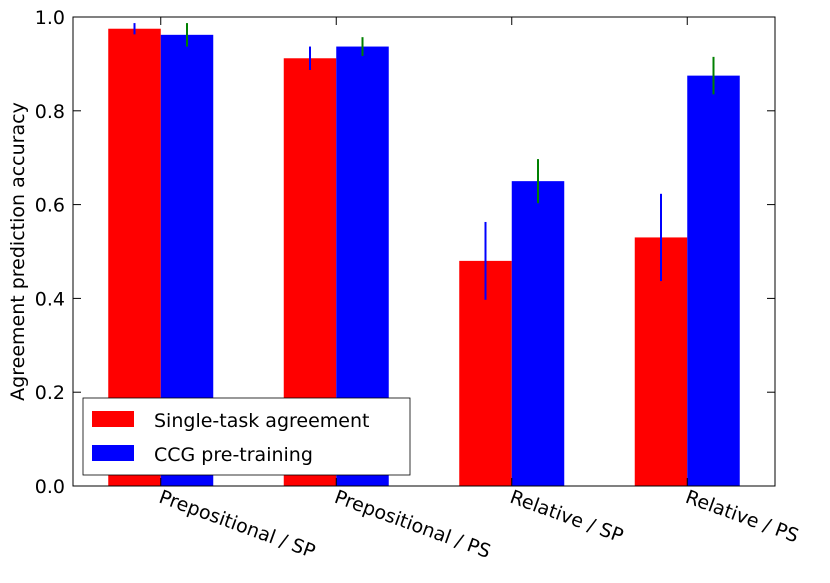 Image resolution: width=830 pixels, height=583 pixels. I want to click on y-tick-label: 0.0, so click(50, 487).